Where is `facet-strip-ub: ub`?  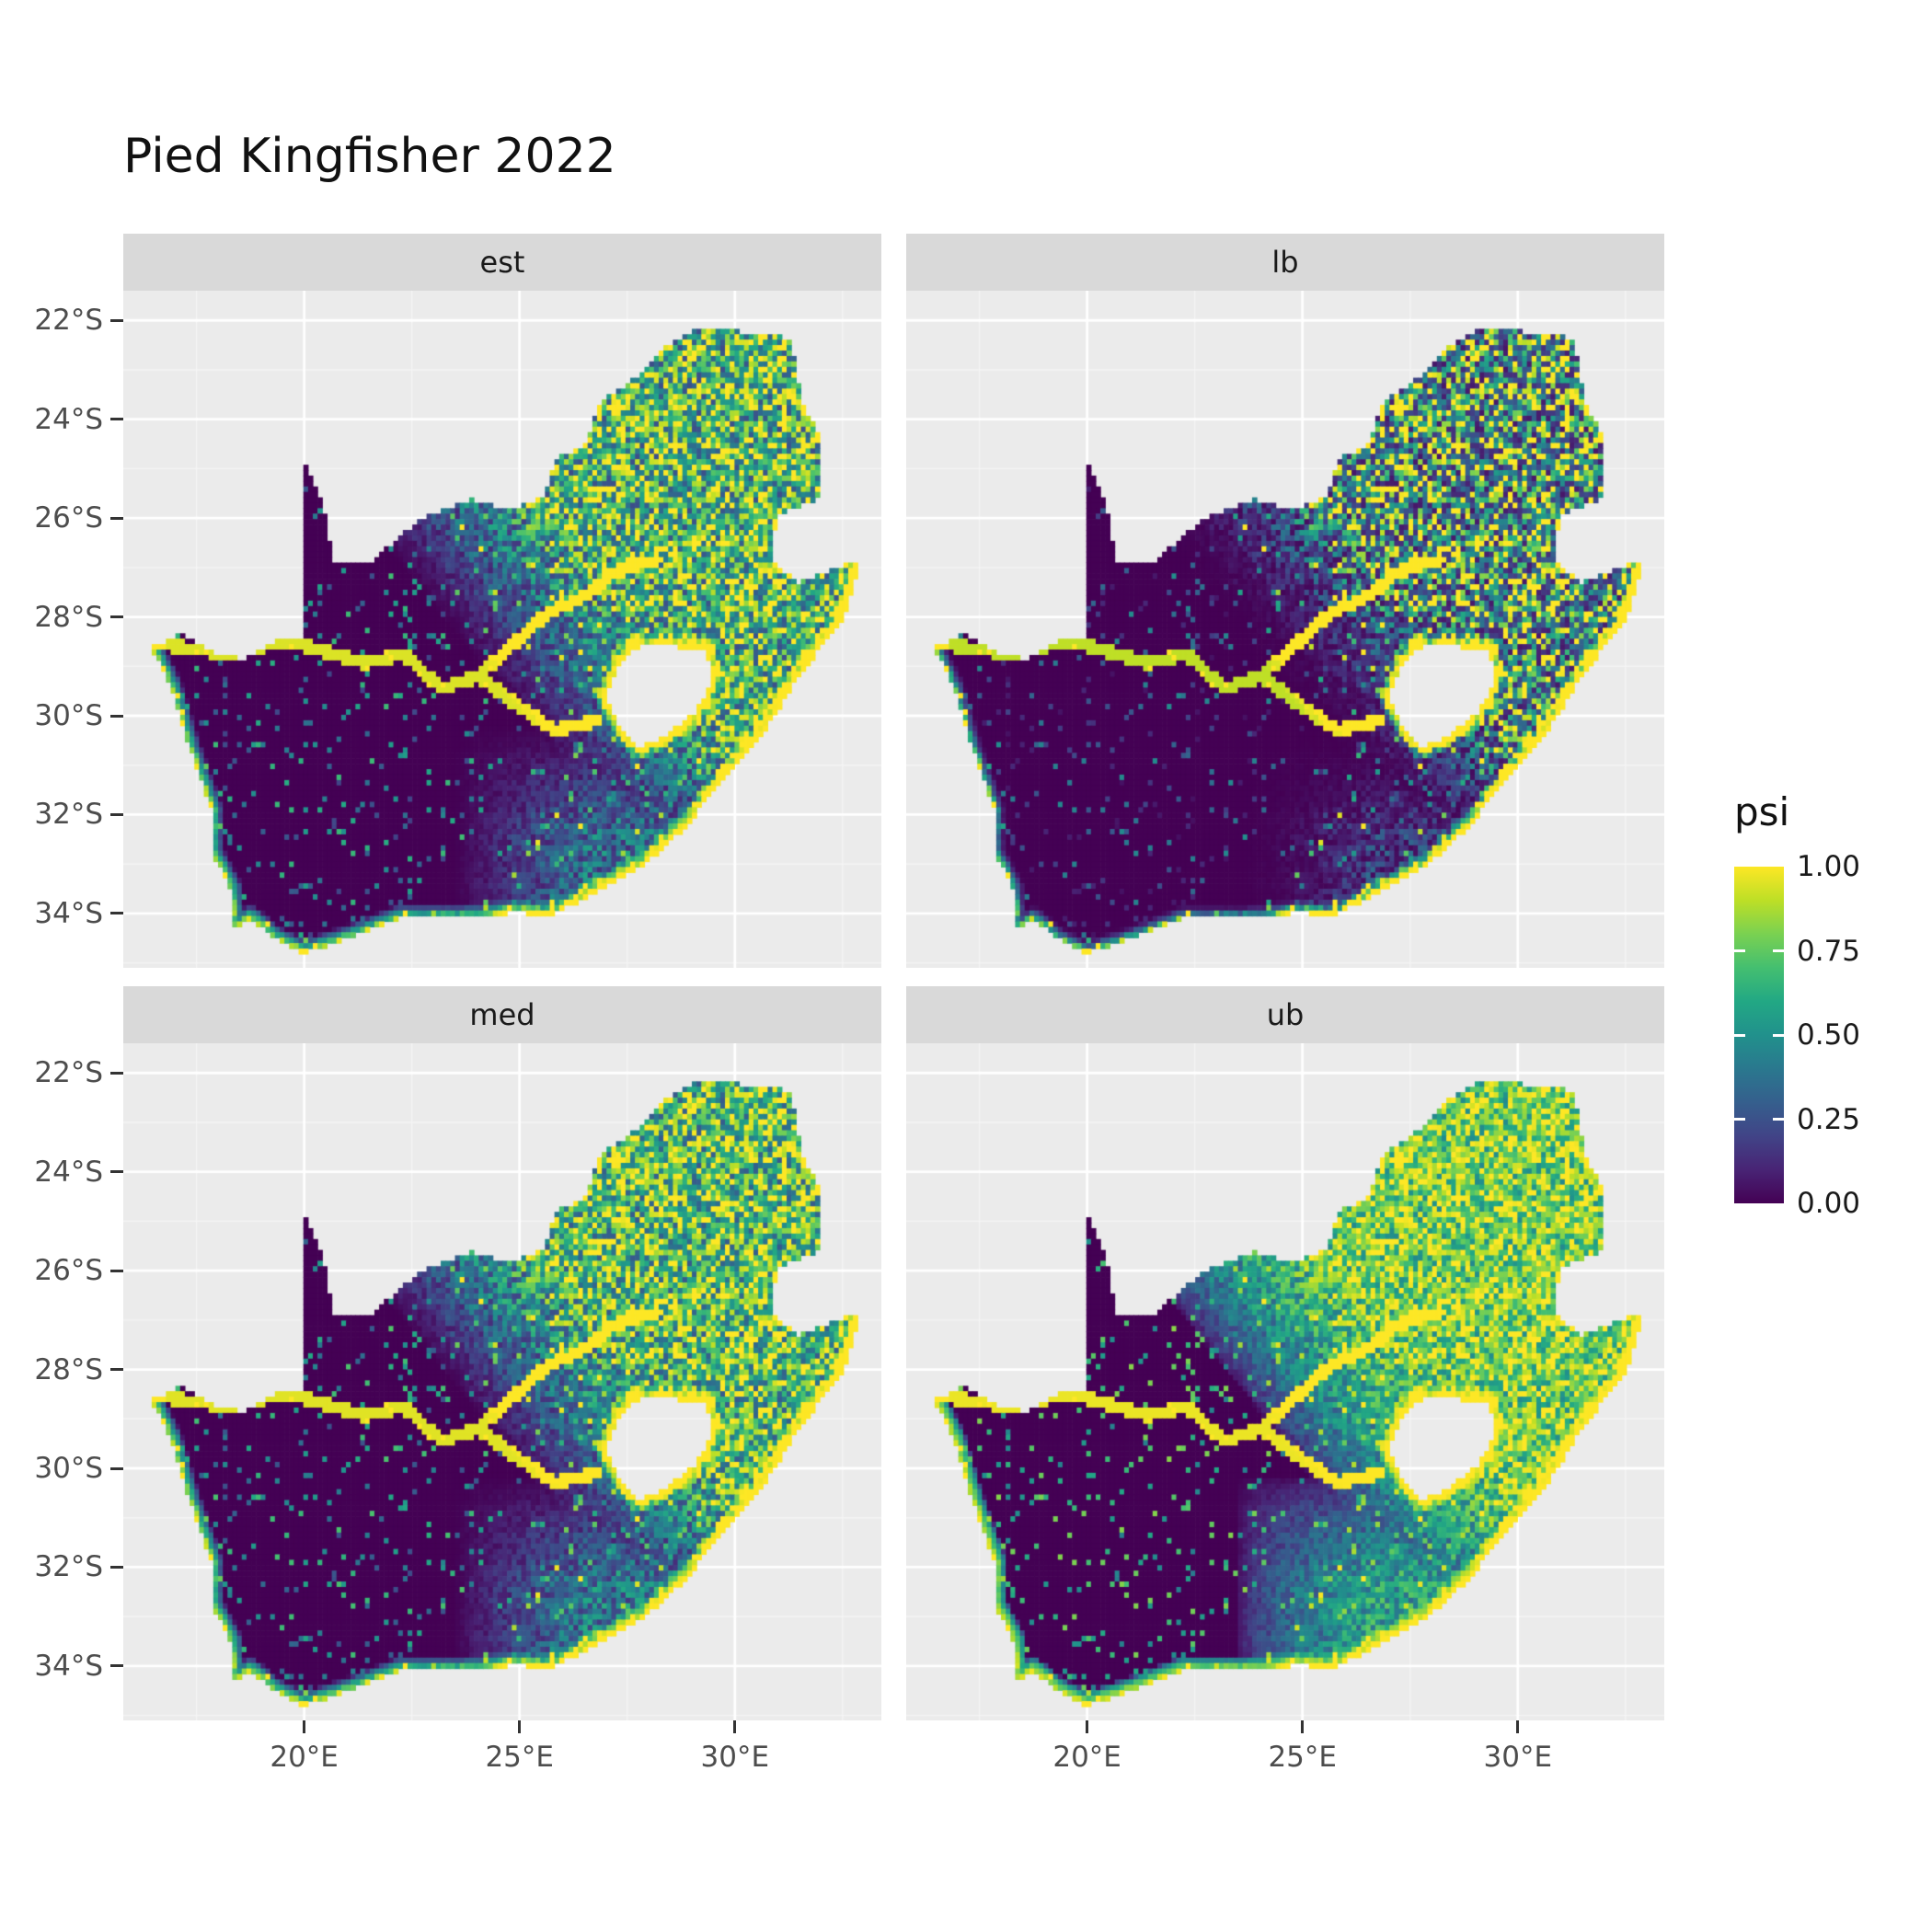
facet-strip-ub: ub is located at coordinates (1285, 1014).